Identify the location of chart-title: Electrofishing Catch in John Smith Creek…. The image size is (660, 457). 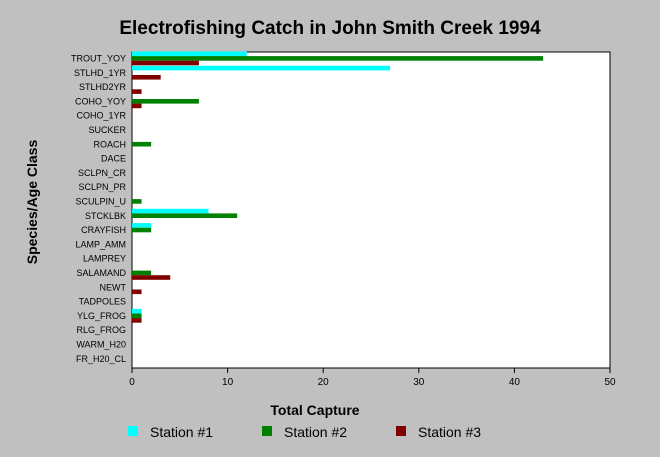
(330, 28).